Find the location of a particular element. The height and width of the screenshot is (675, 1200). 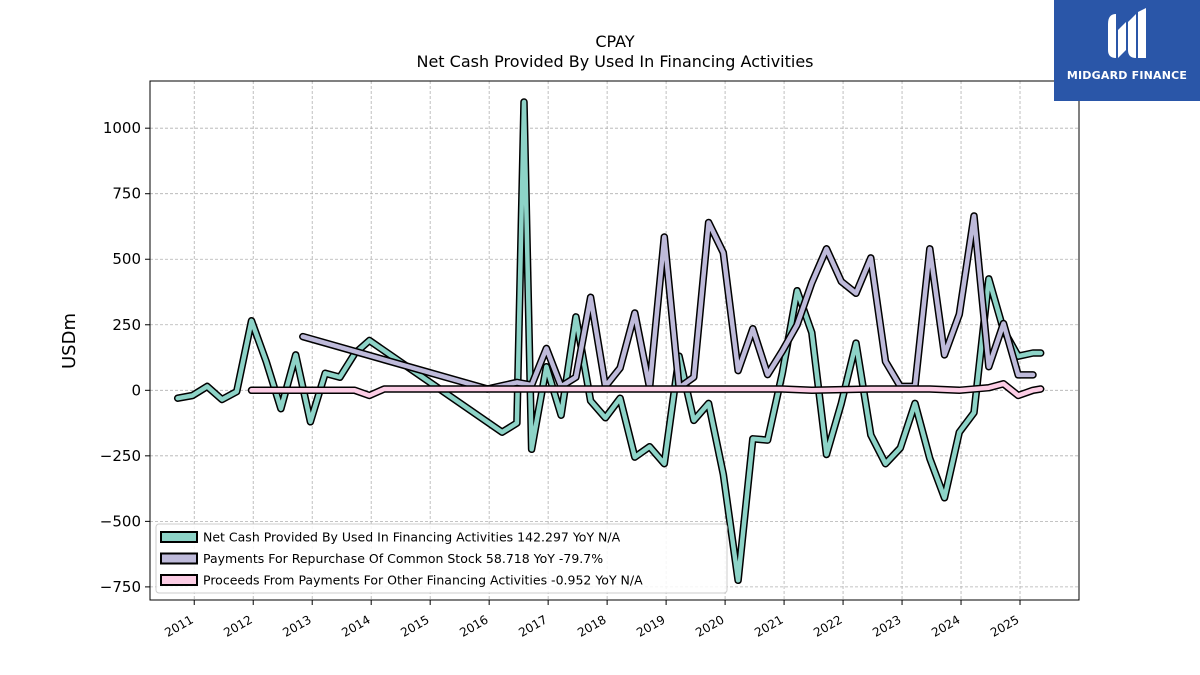

y-tick-label: 500 is located at coordinates (126, 259).